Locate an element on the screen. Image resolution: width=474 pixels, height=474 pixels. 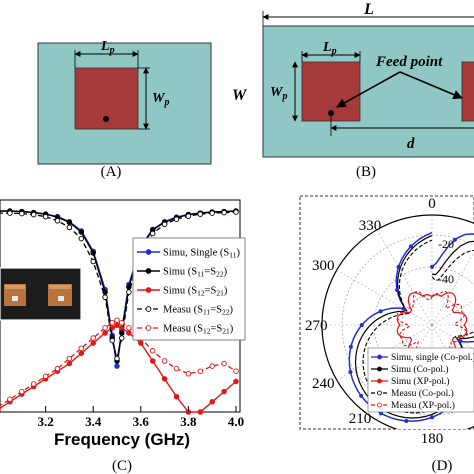
legend-label: Measu (S12=S21) is located at coordinates (198, 330).